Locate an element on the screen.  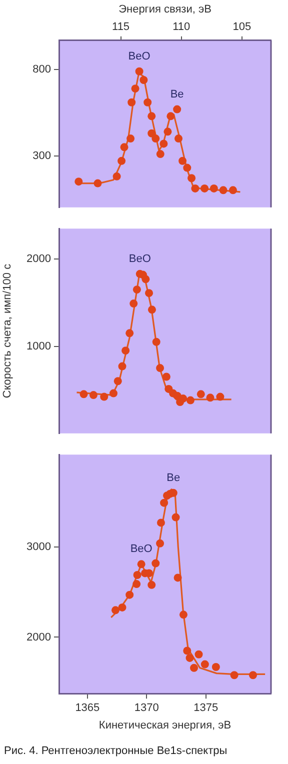
x-axis-title: Кинетическая энергия, эВ is located at coordinates (165, 725).